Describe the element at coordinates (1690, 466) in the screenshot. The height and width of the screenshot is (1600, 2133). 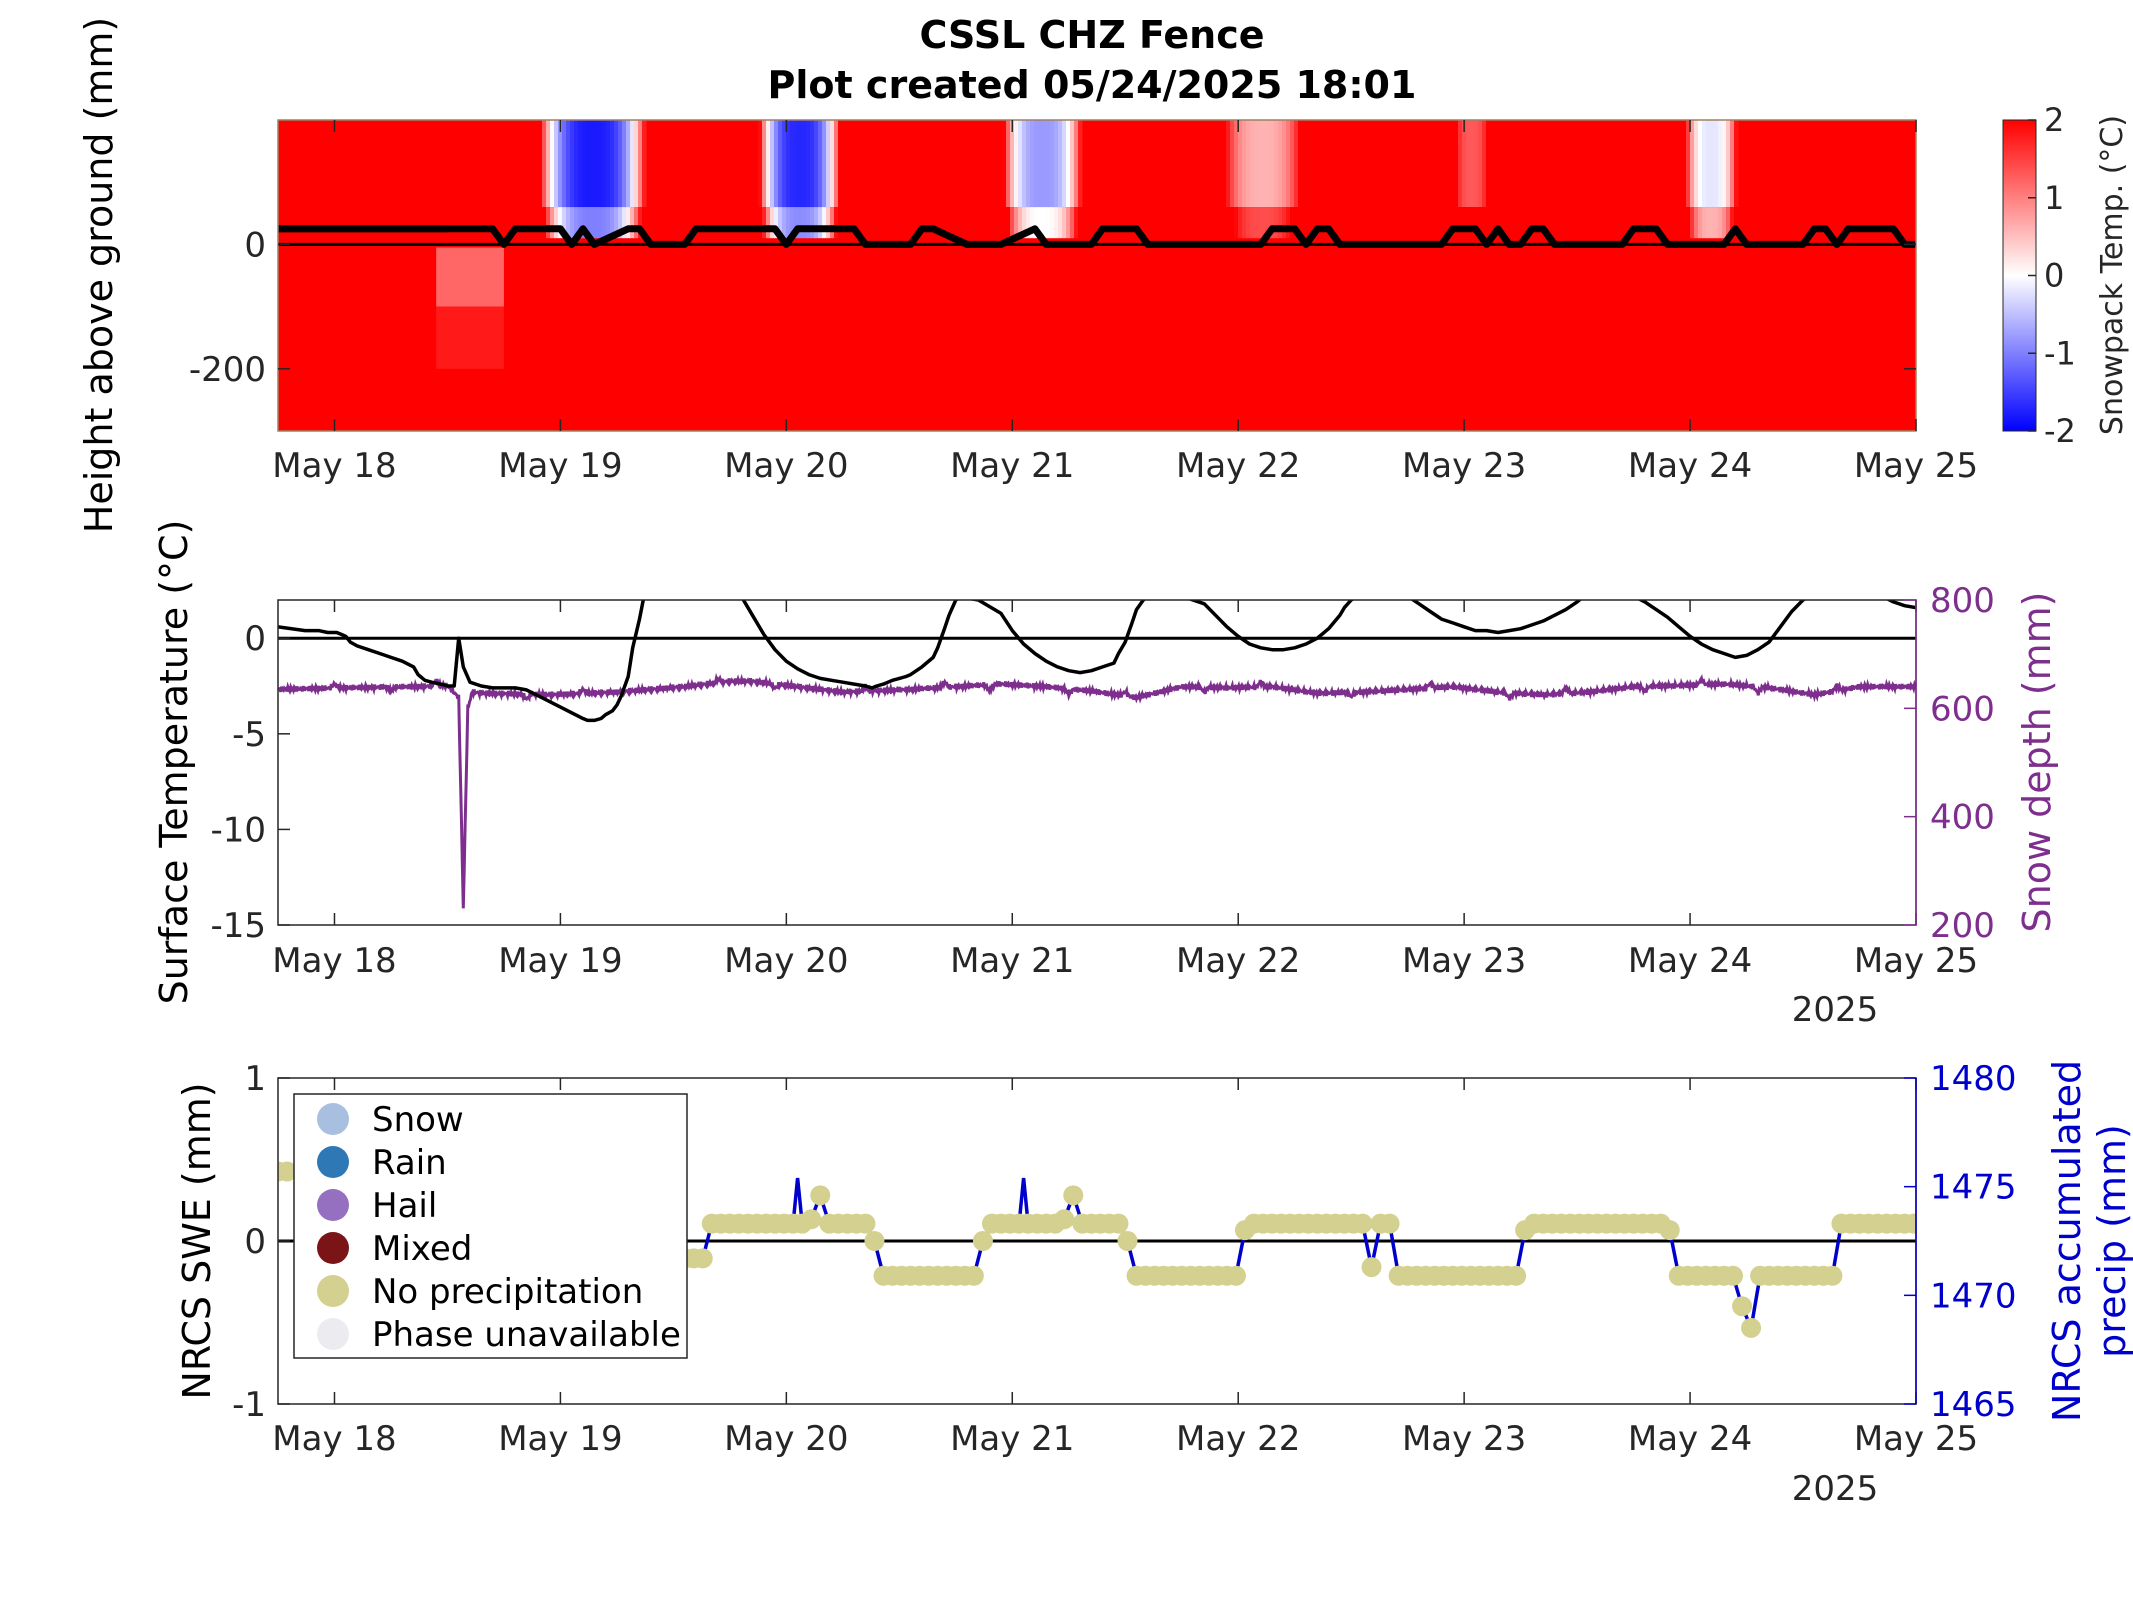
I see `x-tick-label: May 24` at that location.